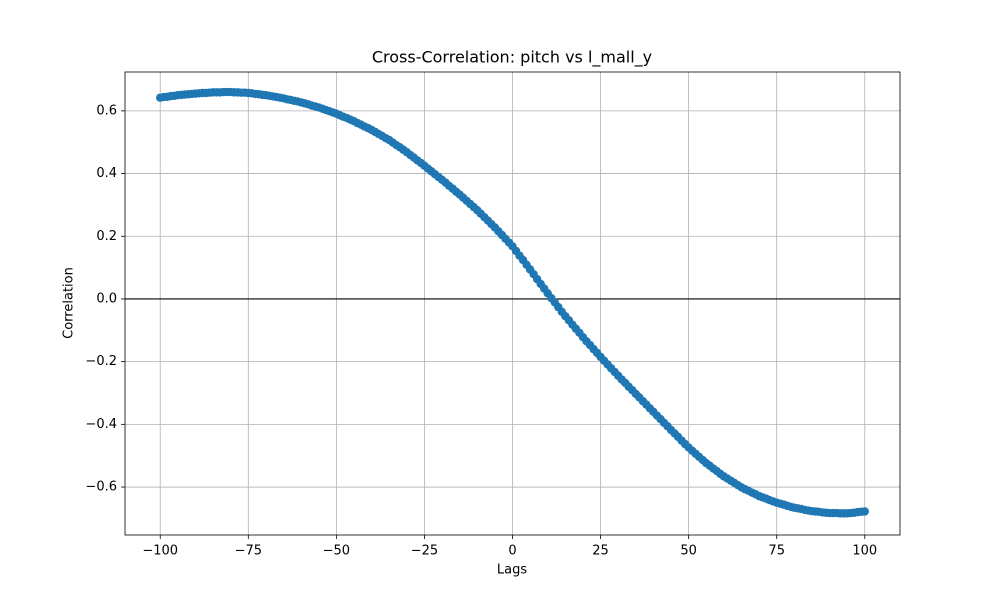 The image size is (1000, 600). What do you see at coordinates (69, 303) in the screenshot?
I see `y-axis-label: Correlation` at bounding box center [69, 303].